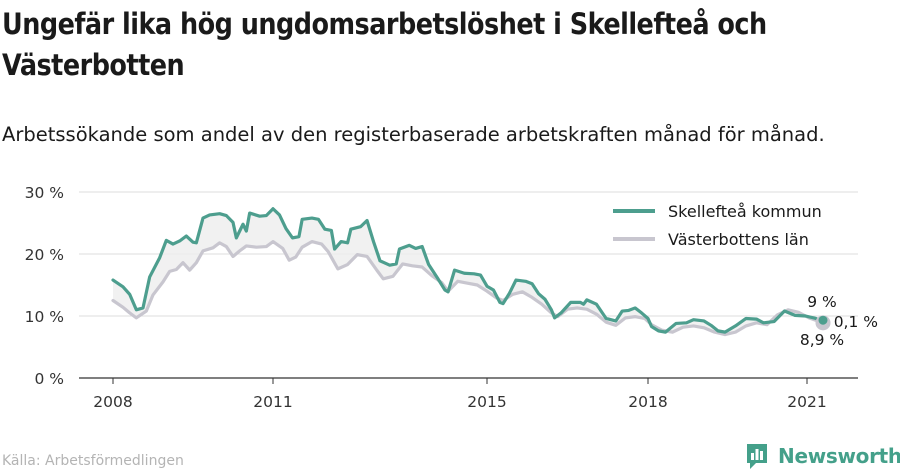  I want to click on x-tick-label: 2011, so click(272, 402).